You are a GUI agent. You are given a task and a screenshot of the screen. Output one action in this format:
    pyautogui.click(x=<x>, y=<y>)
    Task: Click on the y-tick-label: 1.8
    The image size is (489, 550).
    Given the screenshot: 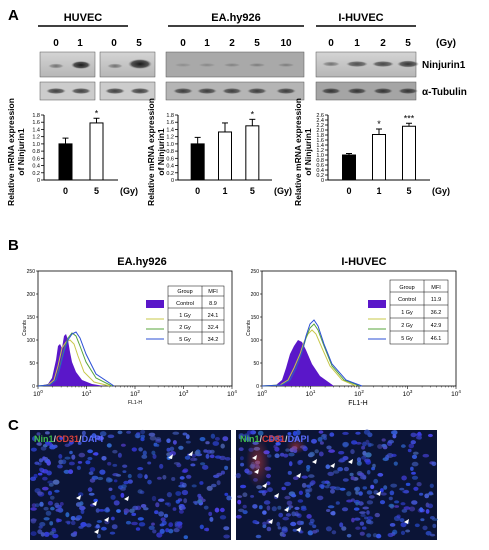 What is the action you would take?
    pyautogui.click(x=36, y=116)
    